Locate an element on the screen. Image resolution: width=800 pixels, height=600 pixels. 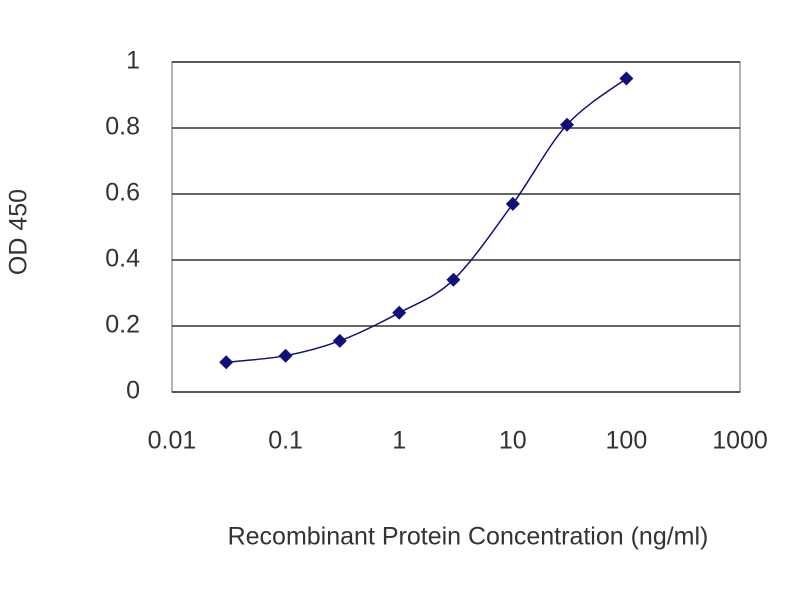
x-tick-label: 0.1 is located at coordinates (285, 441).